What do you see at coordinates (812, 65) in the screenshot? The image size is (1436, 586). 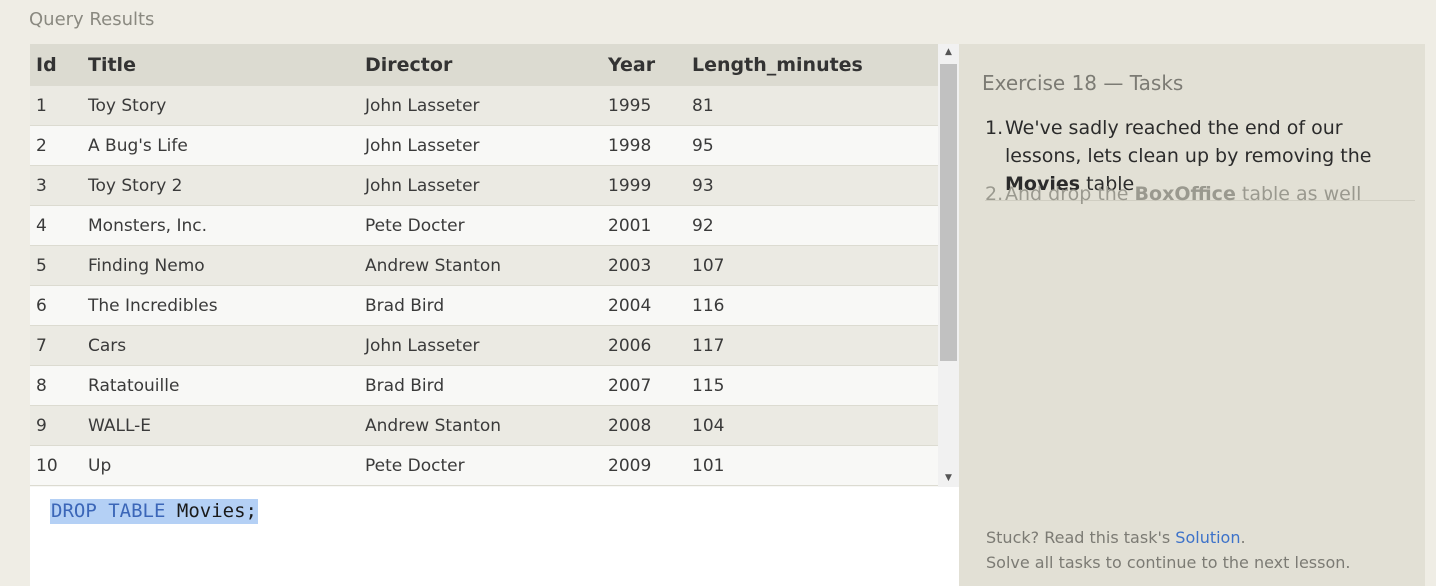 I see `column-header-length: Length_minutes` at bounding box center [812, 65].